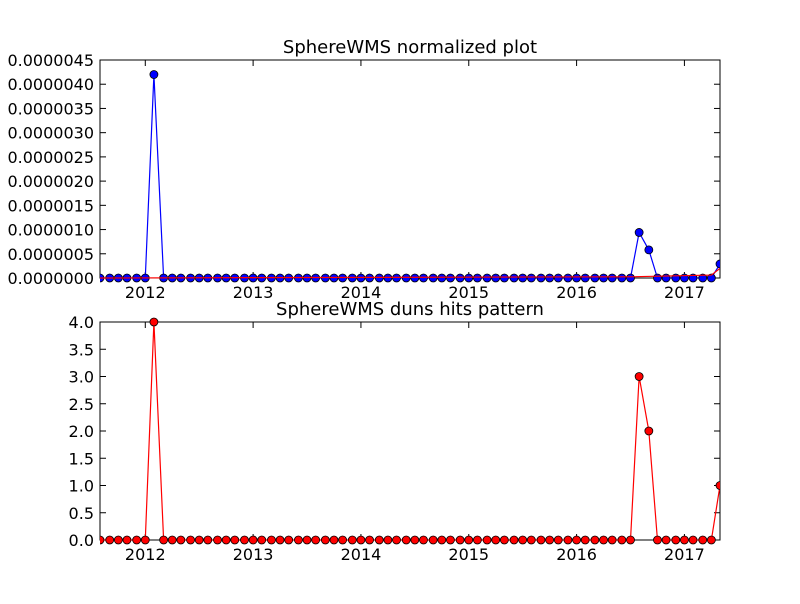 This screenshot has width=800, height=604. I want to click on x-tick-label: 2013, so click(253, 554).